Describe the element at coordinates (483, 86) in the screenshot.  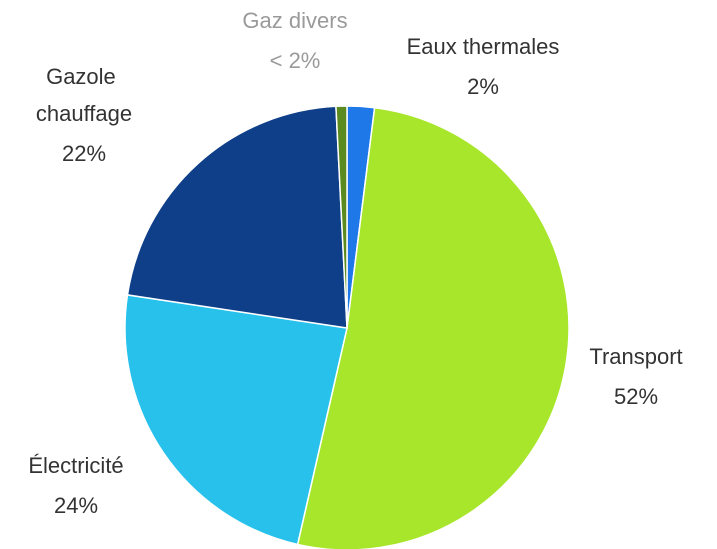
I see `value-label: 2%` at that location.